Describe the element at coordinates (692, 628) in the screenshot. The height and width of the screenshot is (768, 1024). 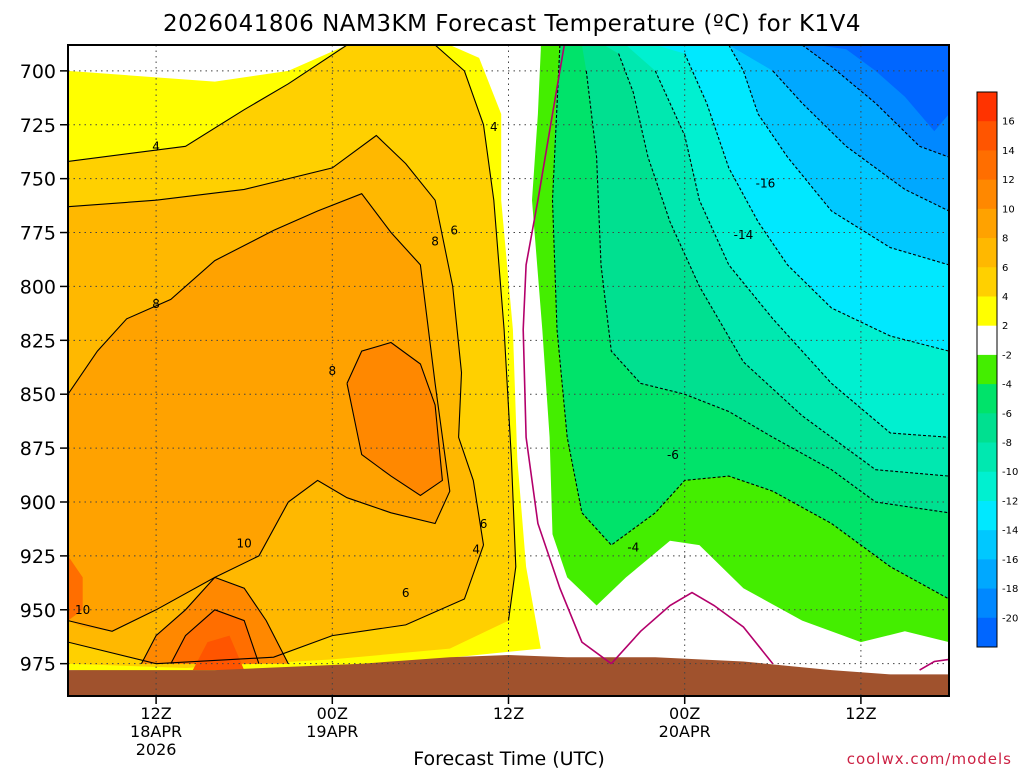
I see `above-freezing-pocket` at that location.